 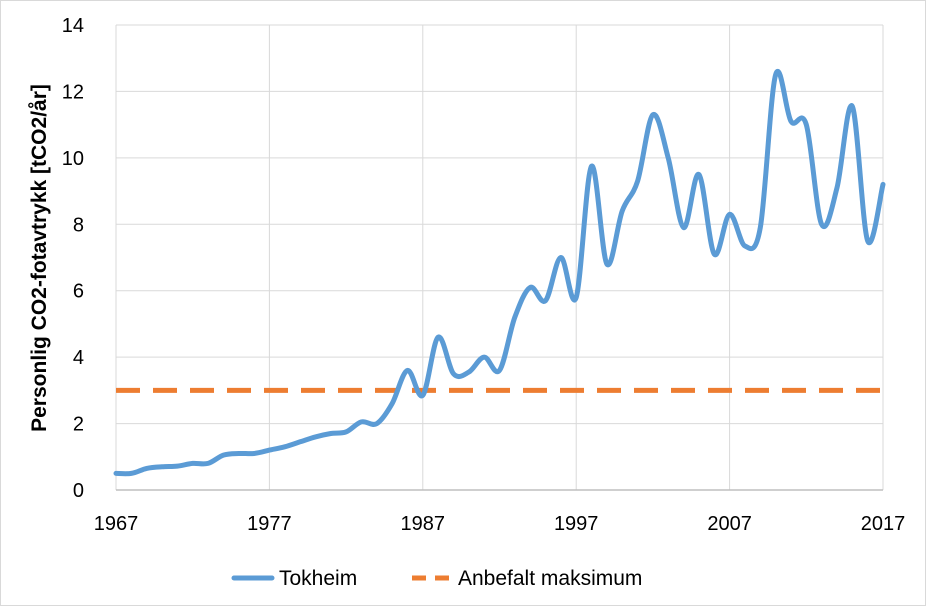 I want to click on y-tick-label: 4, so click(x=78, y=358).